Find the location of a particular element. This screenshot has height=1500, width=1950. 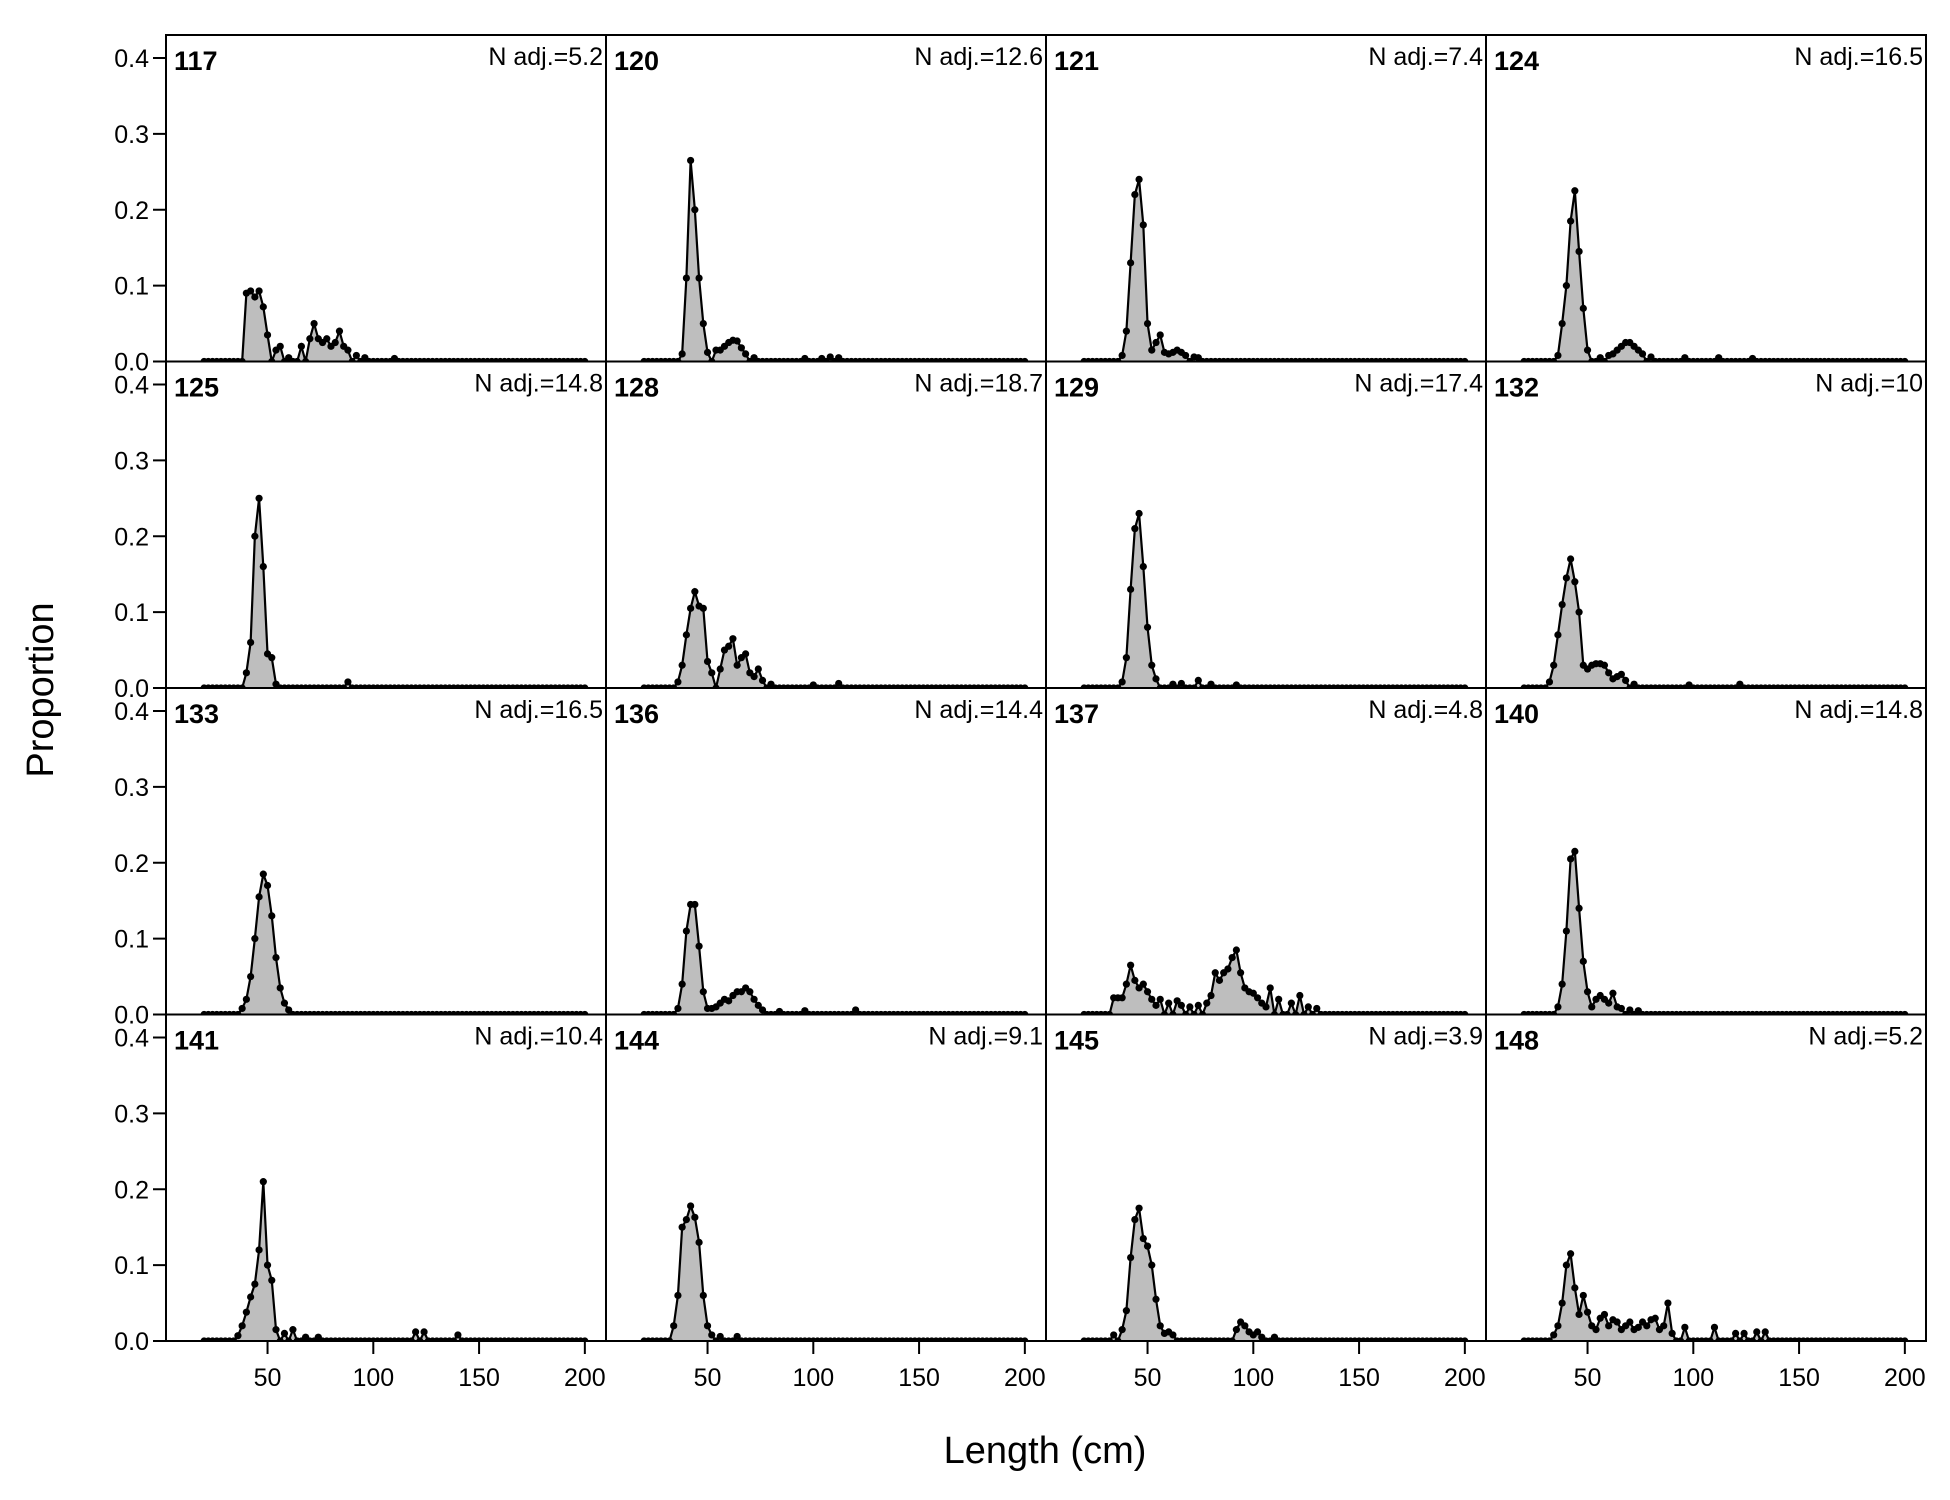

panel-label: 144 is located at coordinates (636, 1041).